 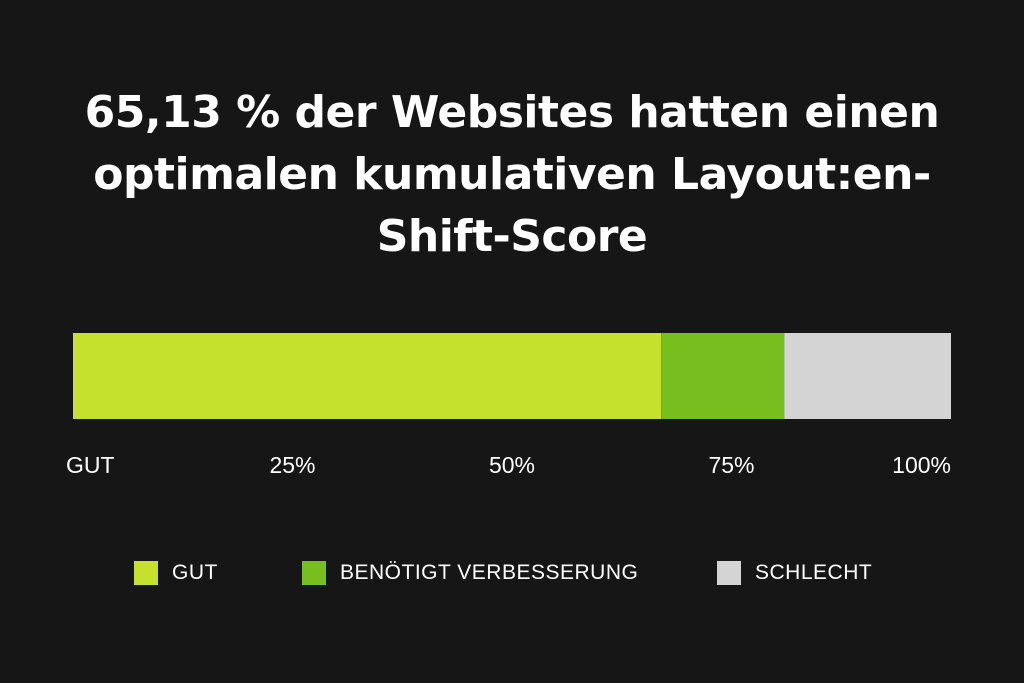 I want to click on legend-label-0: GUT, so click(x=195, y=572).